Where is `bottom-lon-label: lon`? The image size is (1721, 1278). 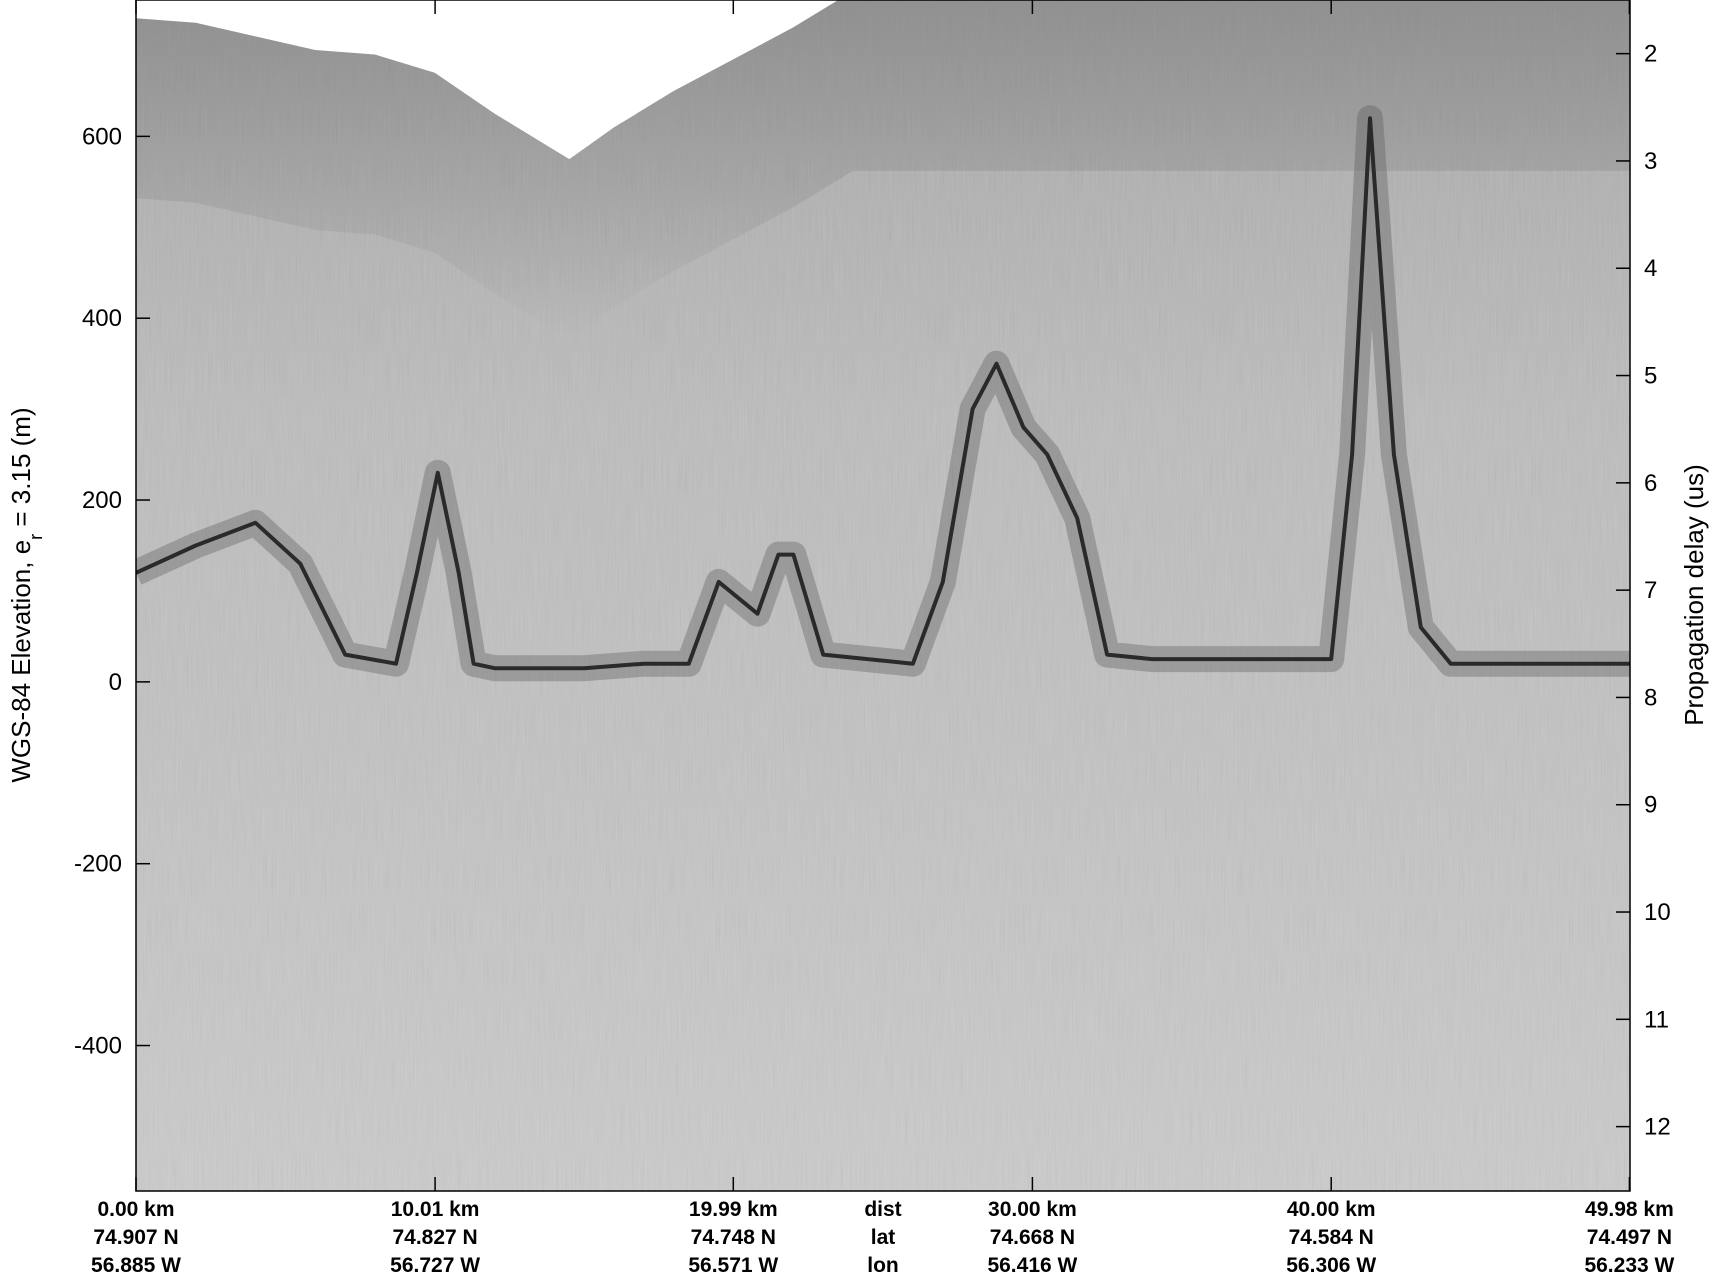
bottom-lon-label: lon is located at coordinates (883, 1263).